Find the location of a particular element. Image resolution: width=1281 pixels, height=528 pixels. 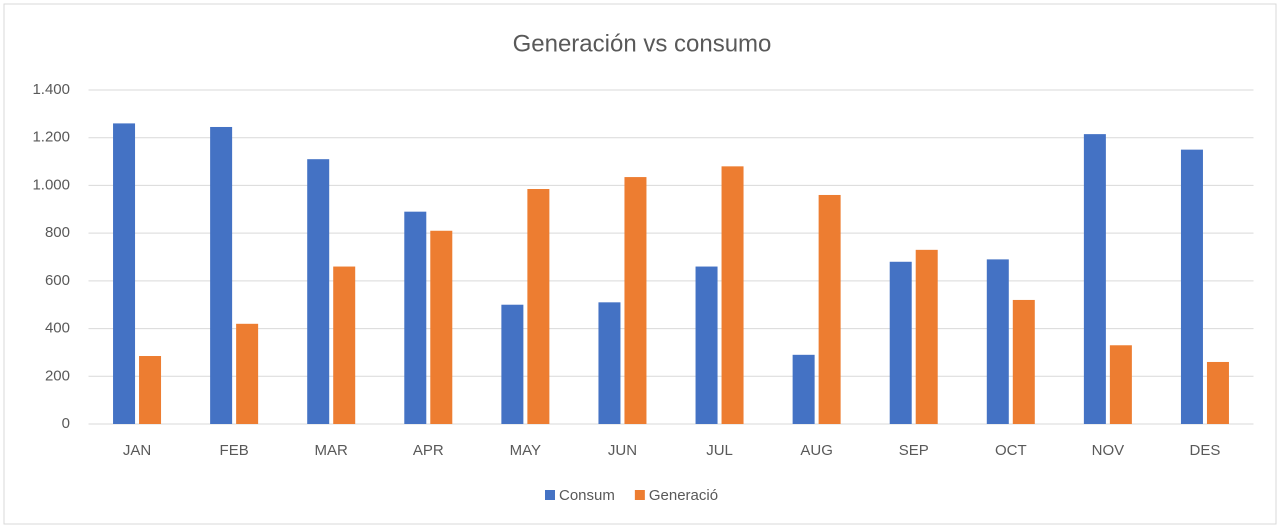

x-tick-label: AUG is located at coordinates (816, 450).